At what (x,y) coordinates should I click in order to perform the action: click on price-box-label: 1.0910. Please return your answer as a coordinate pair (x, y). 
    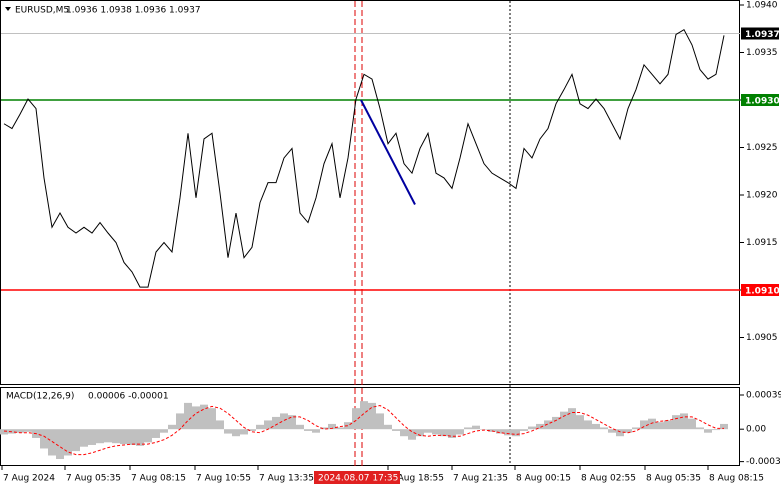
    Looking at the image, I should click on (762, 292).